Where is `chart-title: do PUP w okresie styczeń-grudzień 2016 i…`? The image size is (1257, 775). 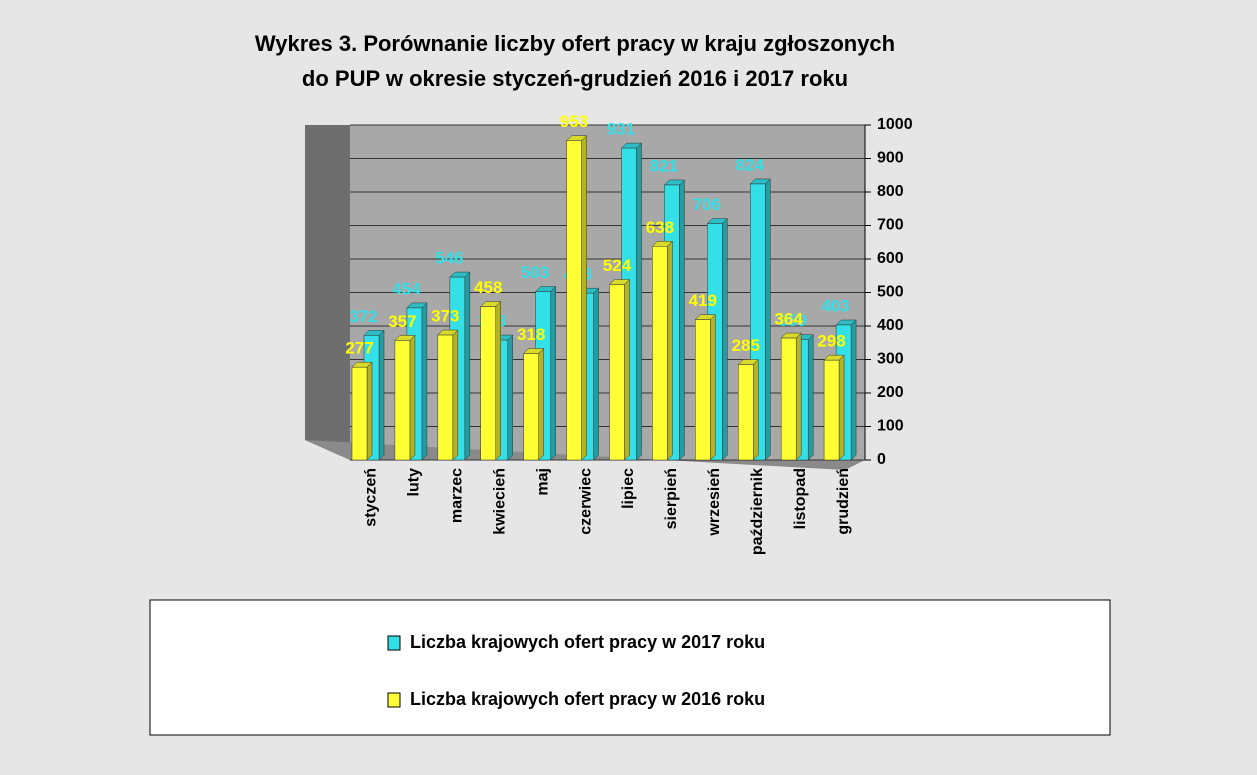
chart-title: do PUP w okresie styczeń-grudzień 2016 i… is located at coordinates (575, 78).